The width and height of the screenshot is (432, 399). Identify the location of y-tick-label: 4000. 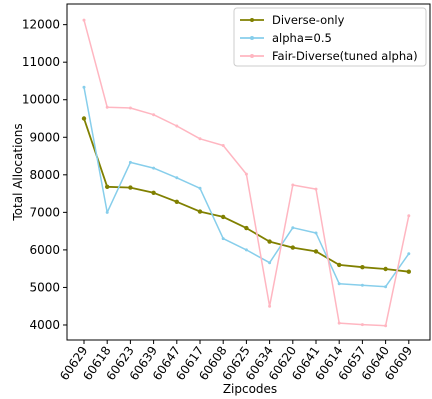
(44, 325).